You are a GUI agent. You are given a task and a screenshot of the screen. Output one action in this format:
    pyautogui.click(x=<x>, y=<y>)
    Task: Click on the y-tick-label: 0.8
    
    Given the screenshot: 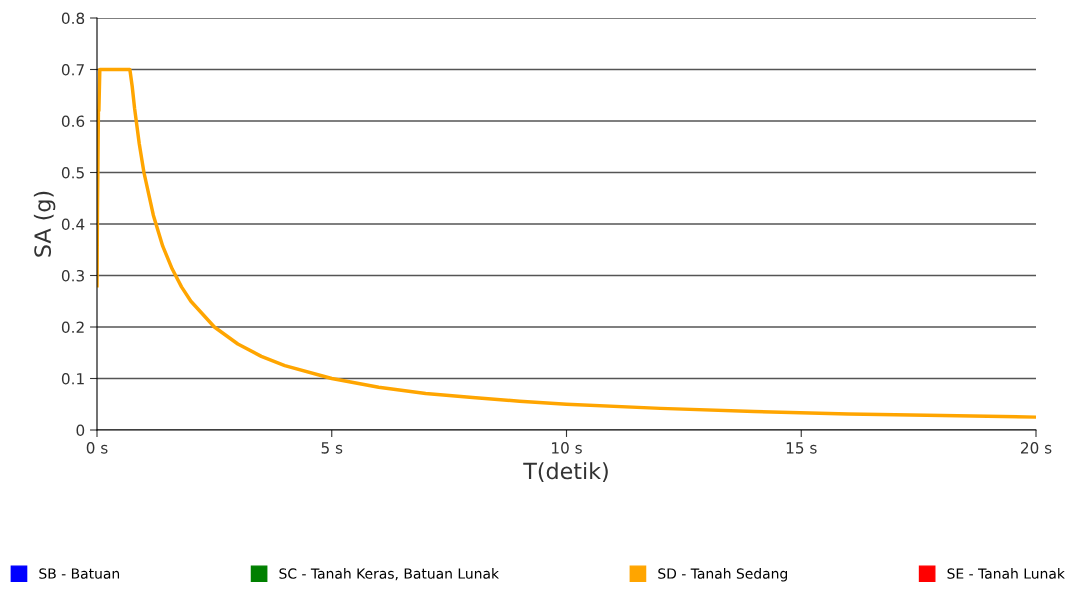 What is the action you would take?
    pyautogui.click(x=73, y=18)
    